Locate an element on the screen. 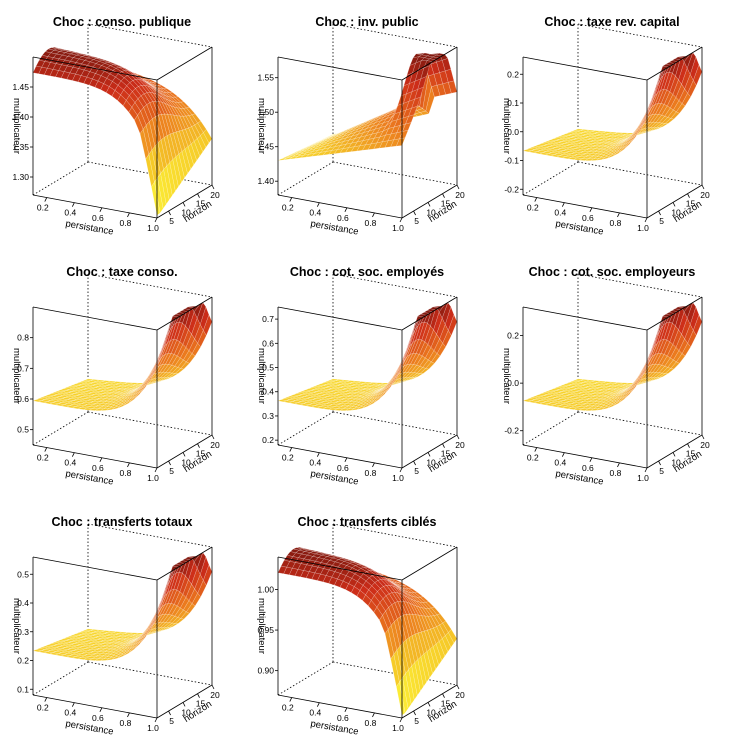 The image size is (737, 749). chart-title: Choc : inv. public is located at coordinates (366, 22).